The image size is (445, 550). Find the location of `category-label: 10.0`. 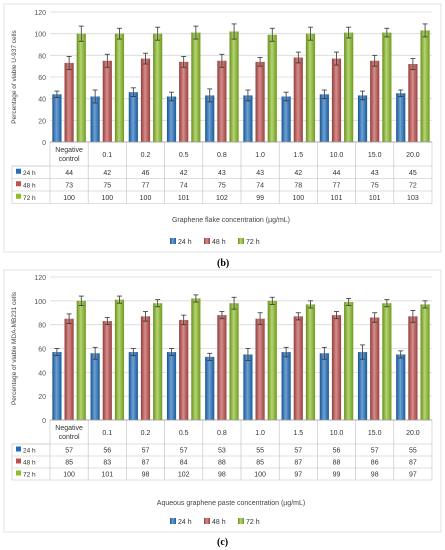

category-label: 10.0 is located at coordinates (337, 433).